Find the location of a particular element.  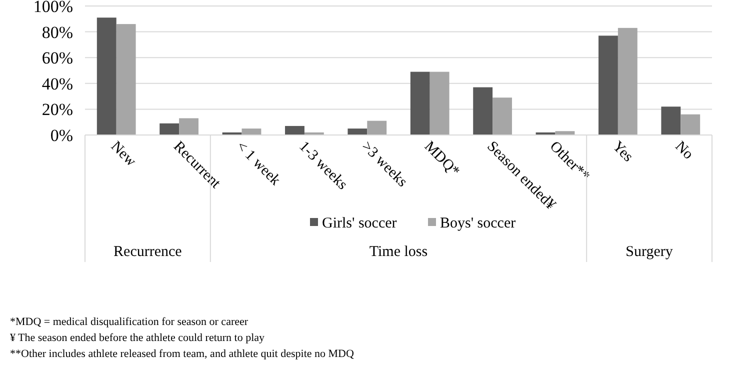

y-tick-label: 80% is located at coordinates (57, 32).